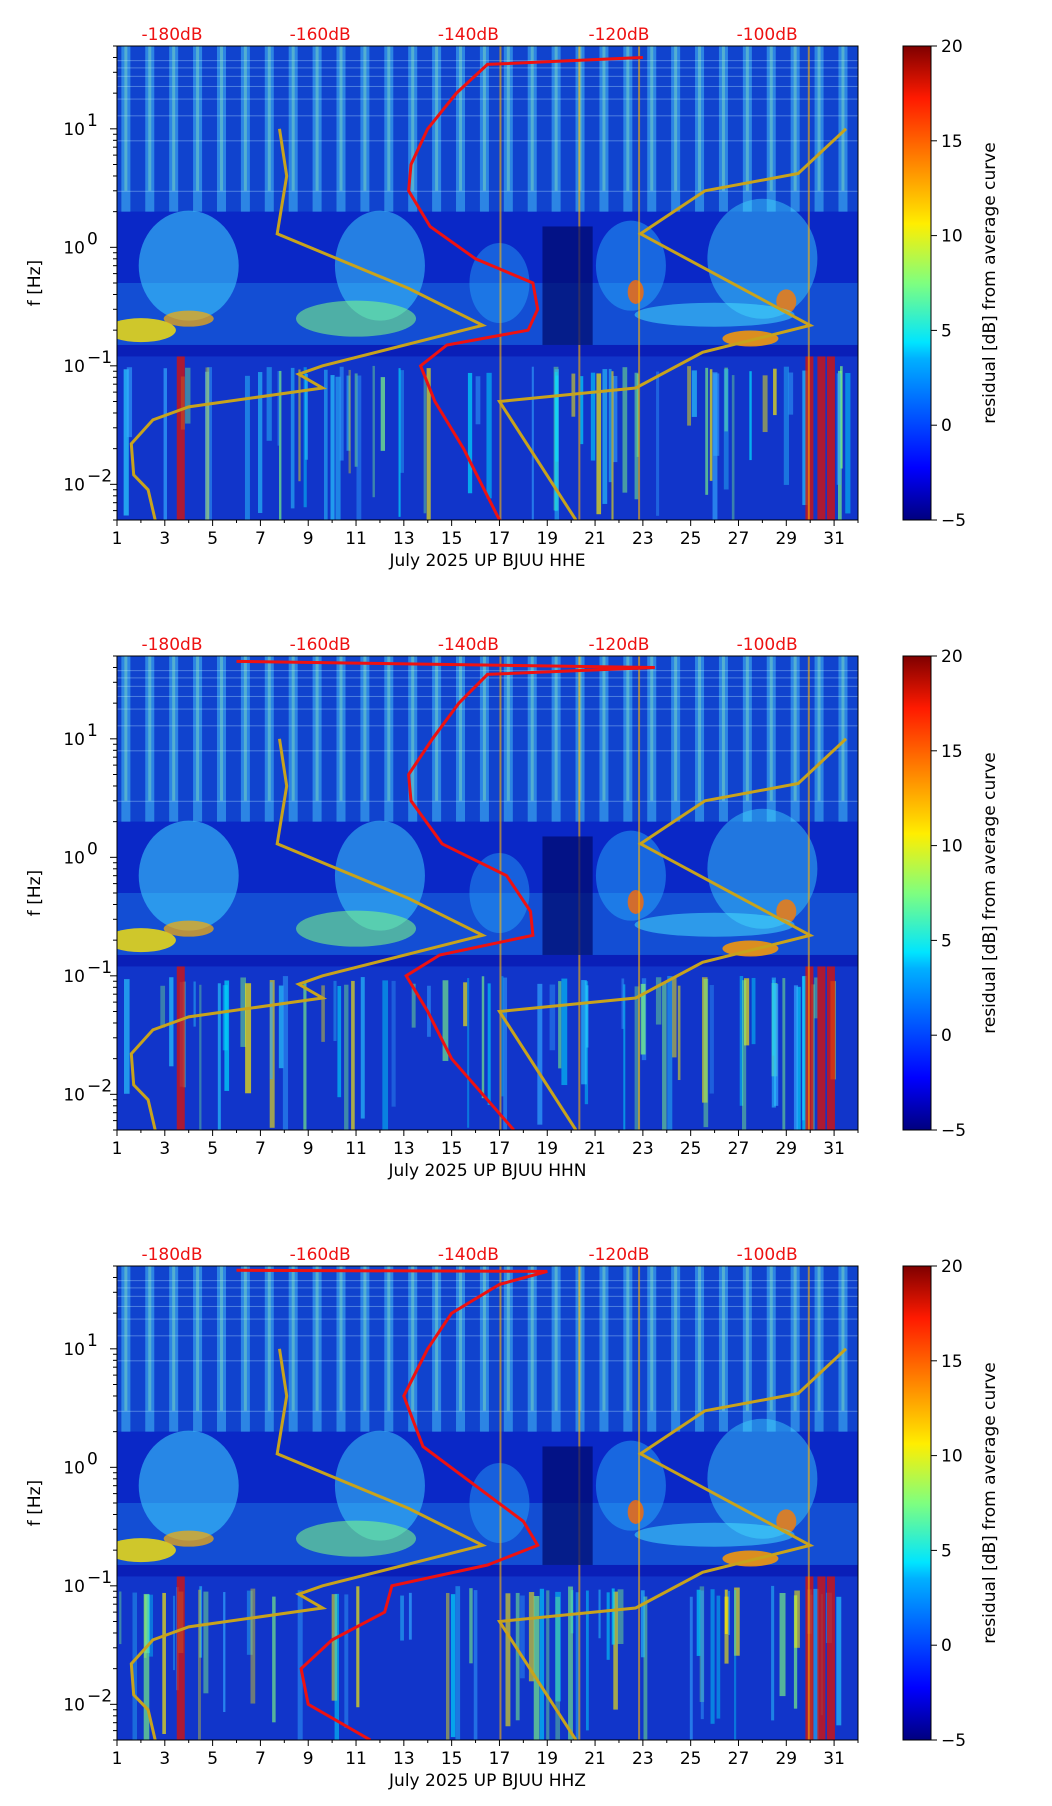  Describe the element at coordinates (99, 1696) in the screenshot. I see `y-tick-exponent: −2` at that location.